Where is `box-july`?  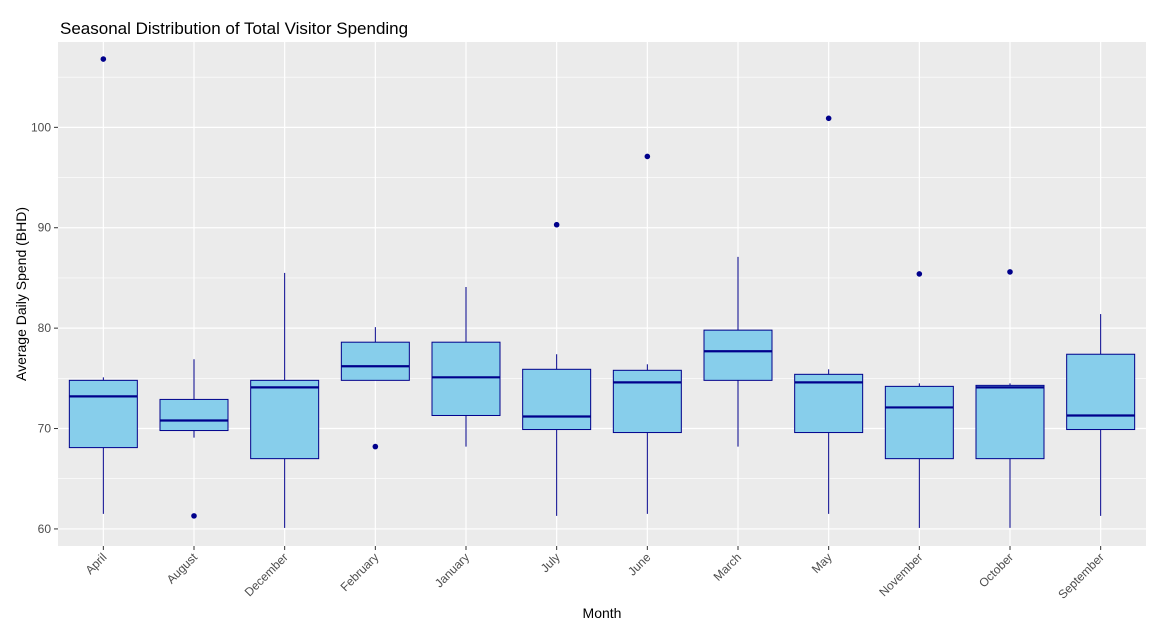 box-july is located at coordinates (557, 368).